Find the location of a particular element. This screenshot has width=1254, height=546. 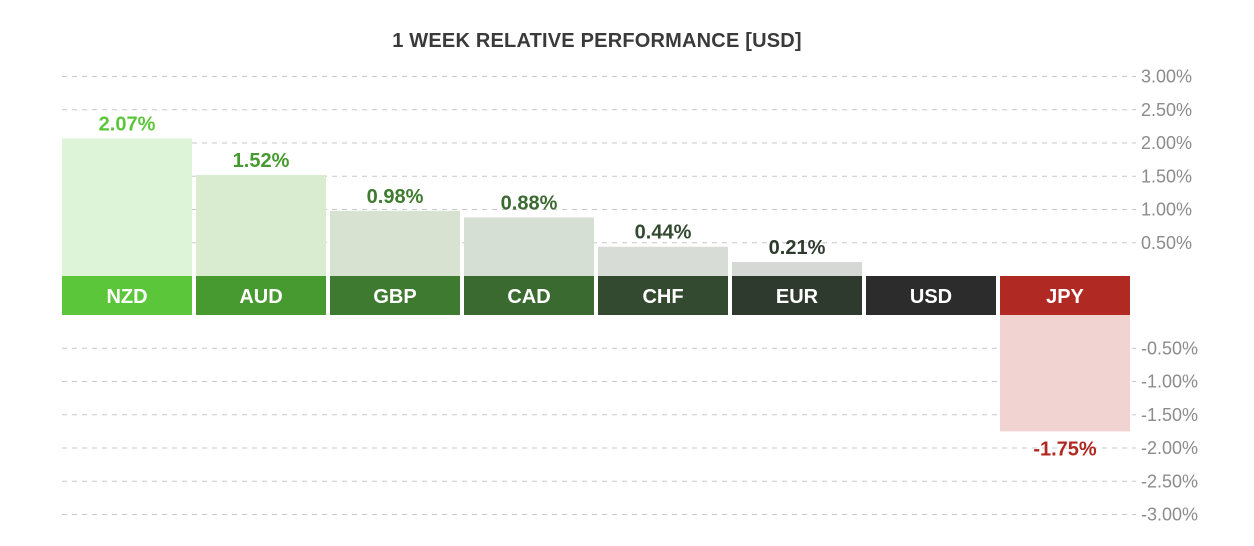

y-tick-label: -1.50% is located at coordinates (1169, 415).